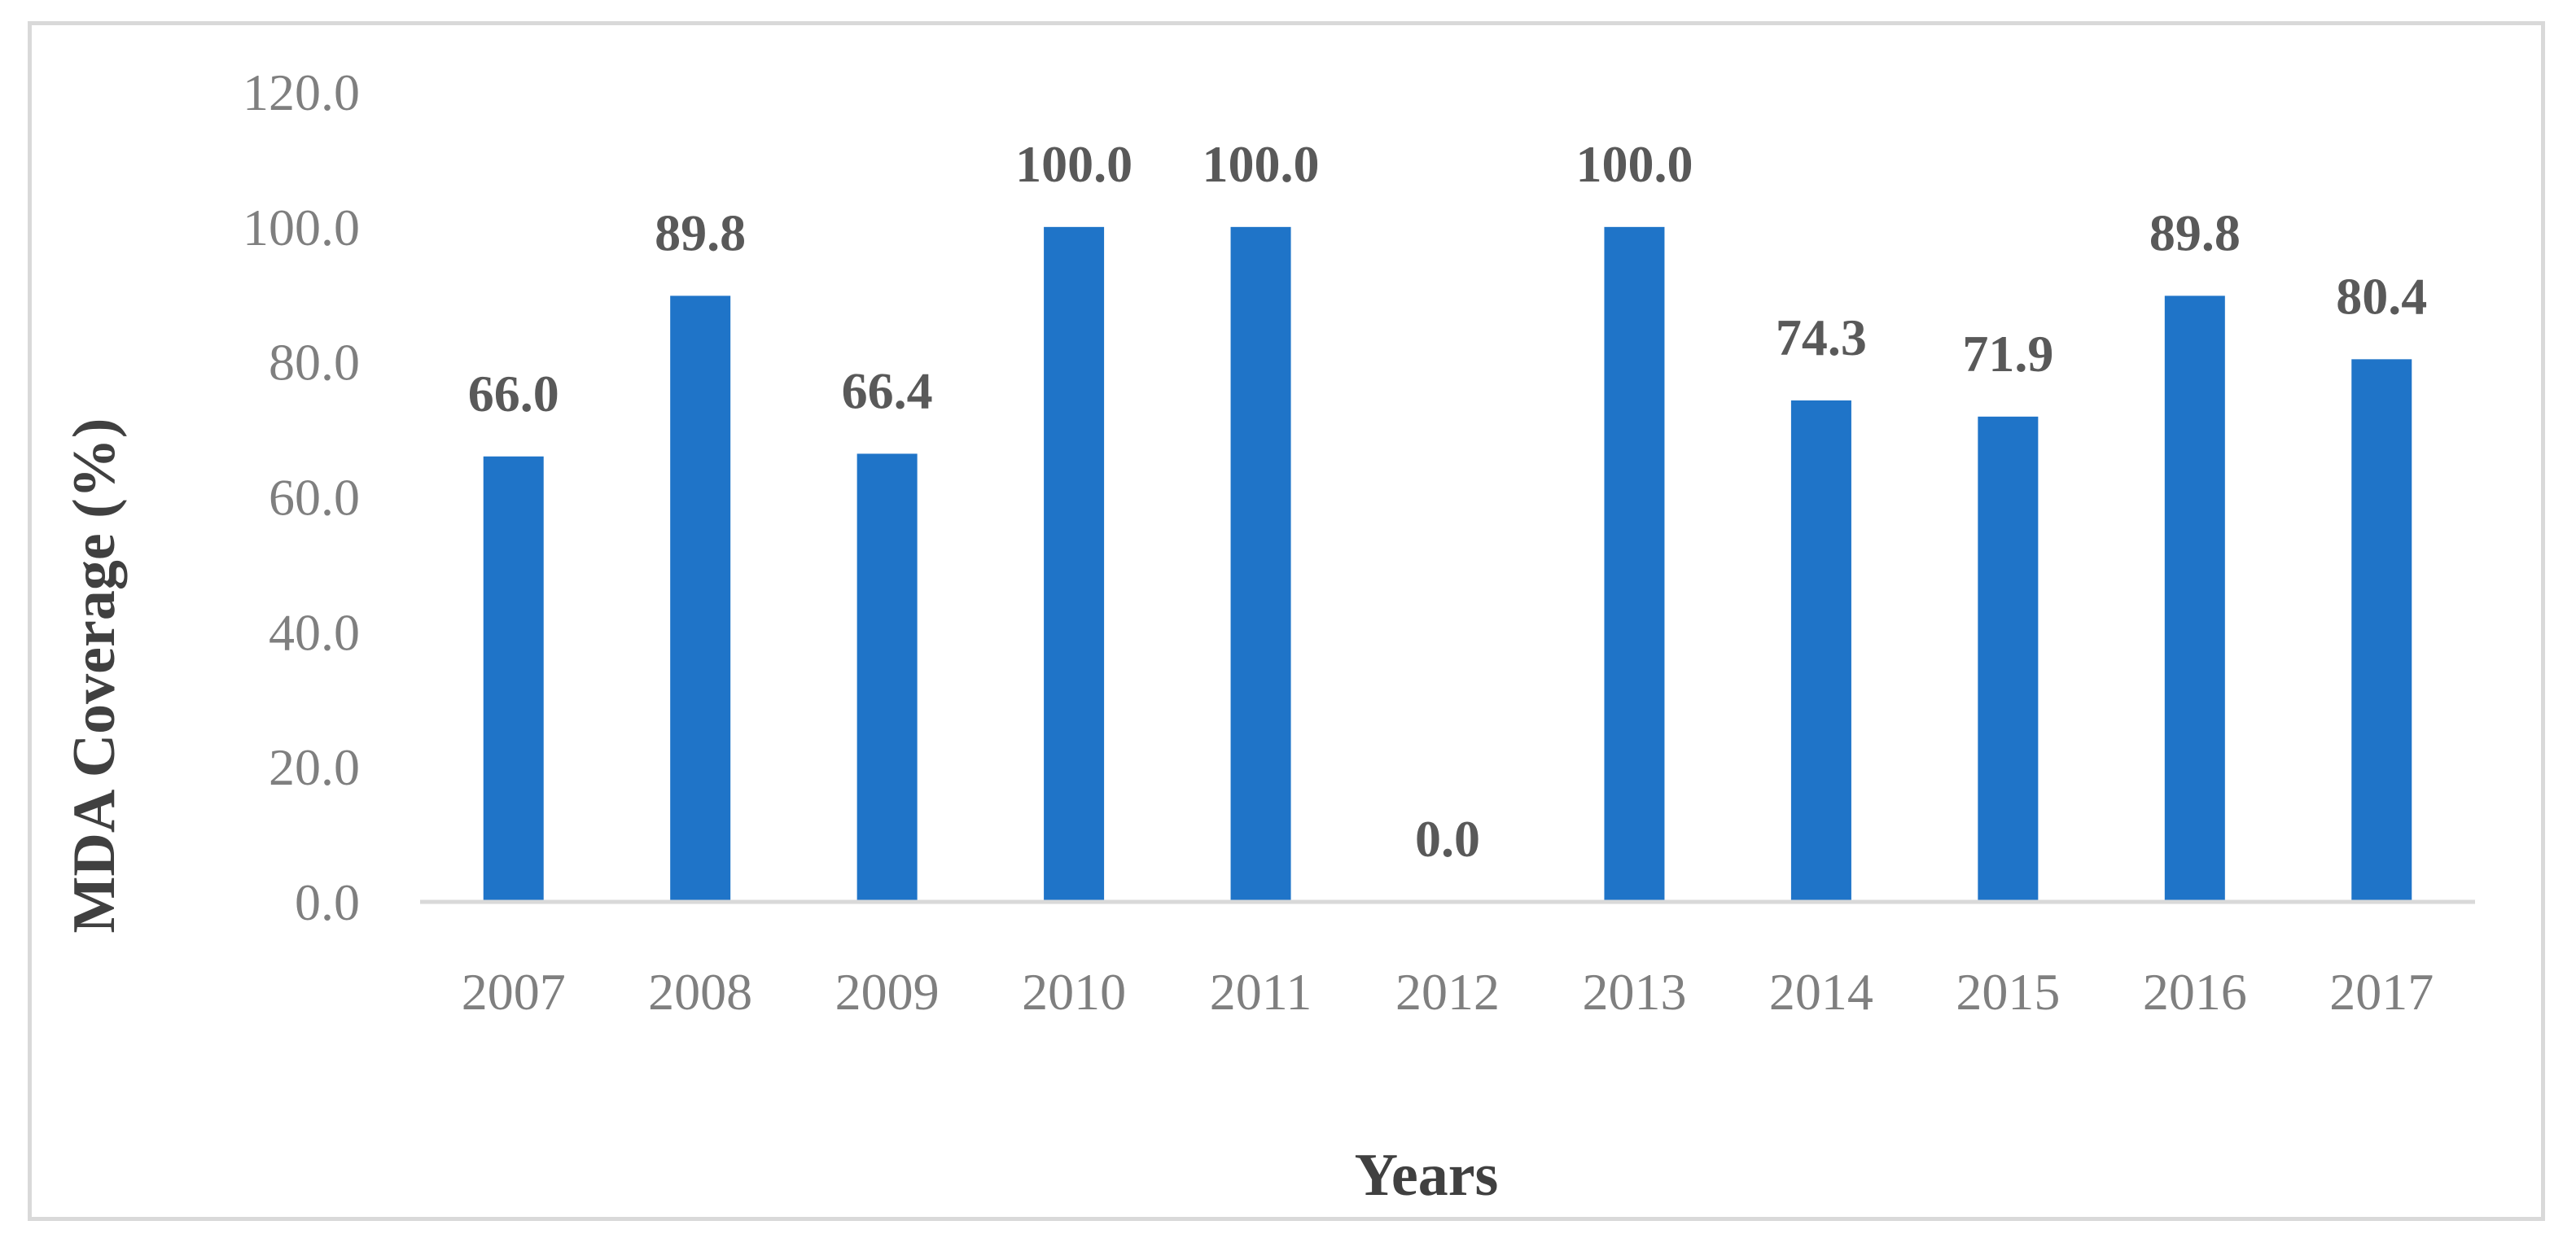  I want to click on y-axis-ticks: 0.0 20.0 40.0 60.0 80.0 100.0 120.0, so click(301, 497).